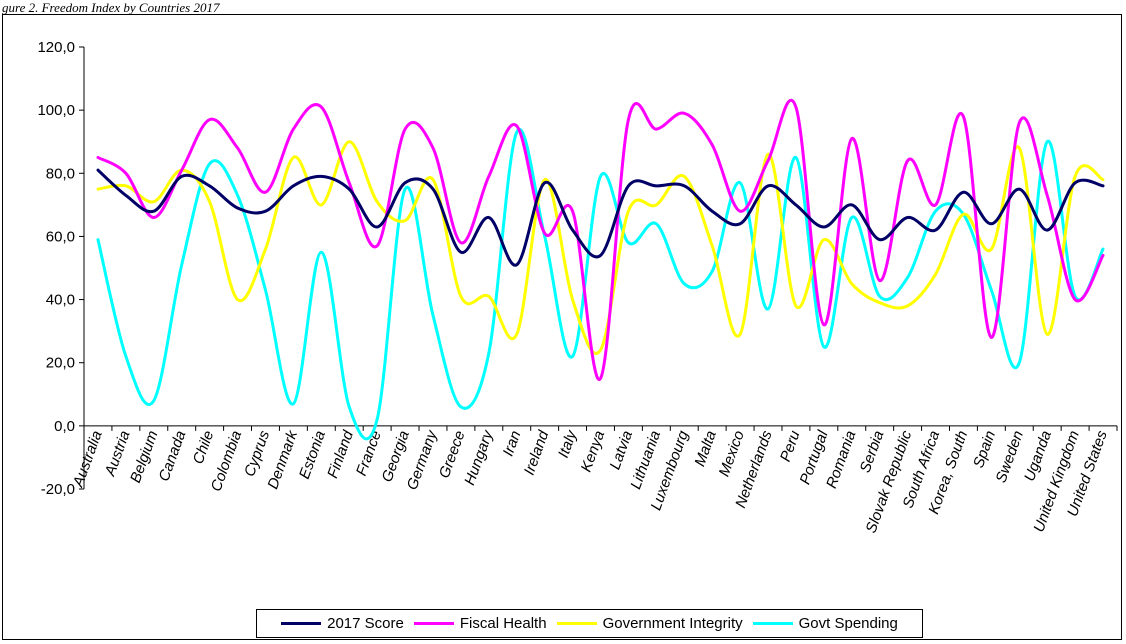  I want to click on x-tick-label: Peru, so click(790, 446).